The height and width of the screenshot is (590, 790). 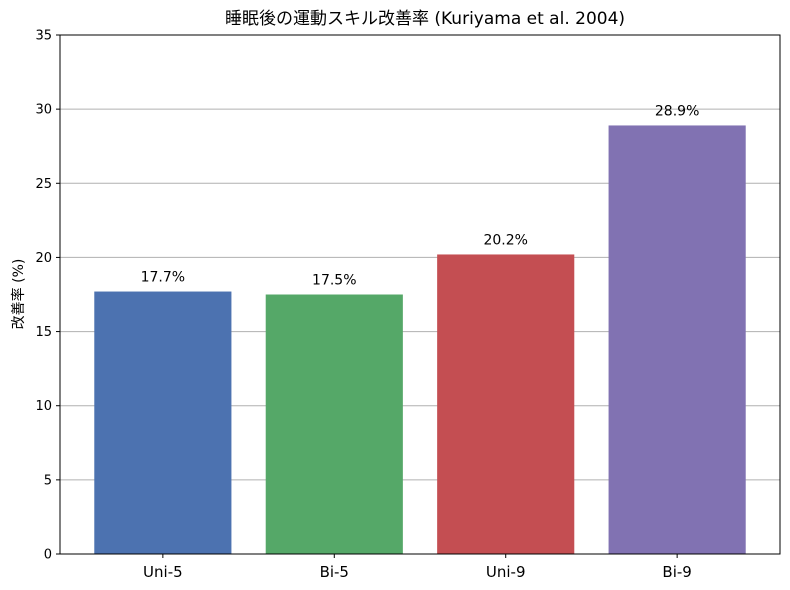 What do you see at coordinates (43, 406) in the screenshot?
I see `y-tick-label: 10` at bounding box center [43, 406].